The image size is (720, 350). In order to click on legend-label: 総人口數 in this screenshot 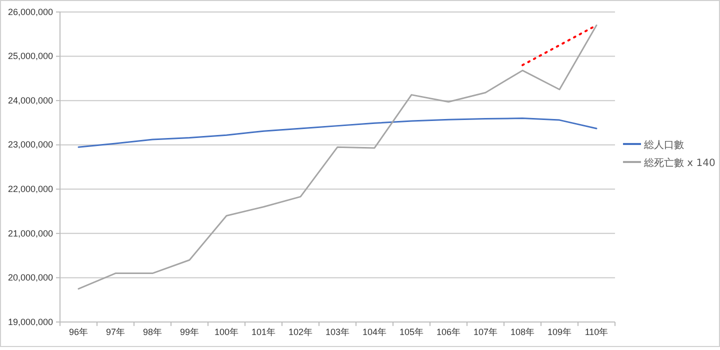, I will do `click(663, 145)`.